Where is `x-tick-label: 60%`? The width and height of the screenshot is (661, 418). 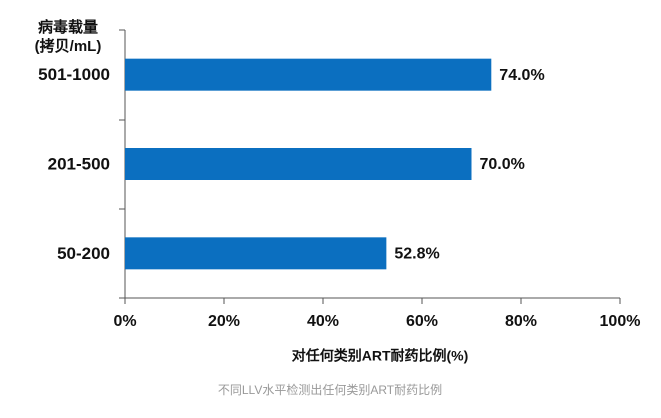 x-tick-label: 60% is located at coordinates (422, 321).